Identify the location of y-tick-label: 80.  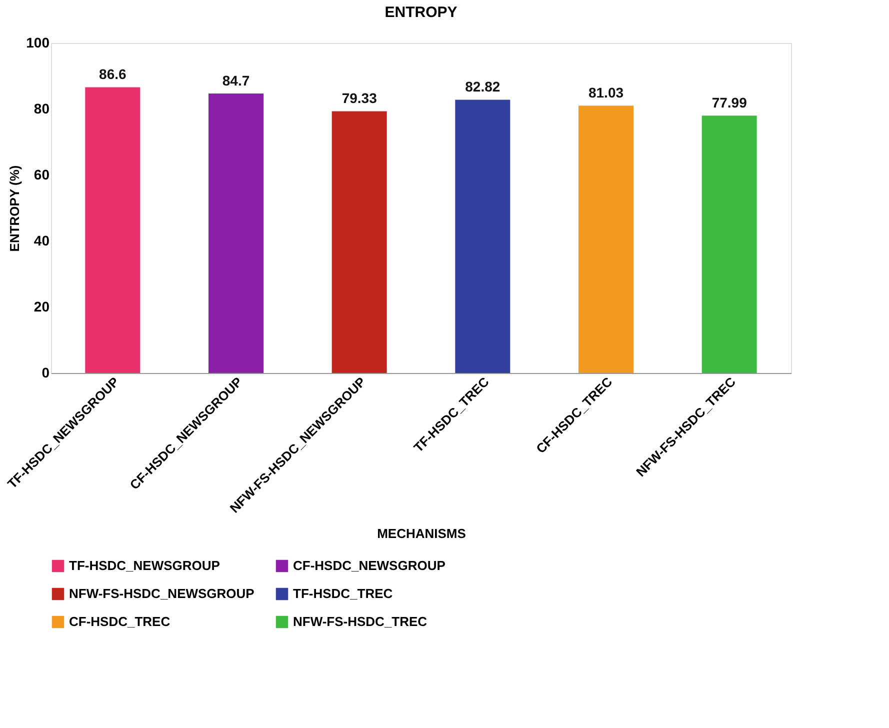
(42, 108).